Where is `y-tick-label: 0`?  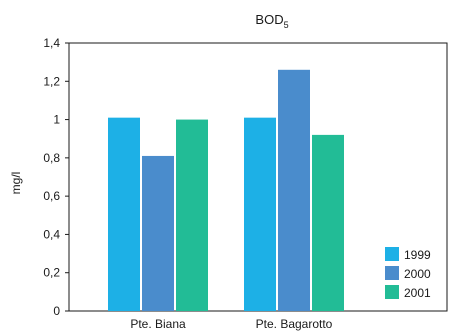
y-tick-label: 0 is located at coordinates (56, 311).